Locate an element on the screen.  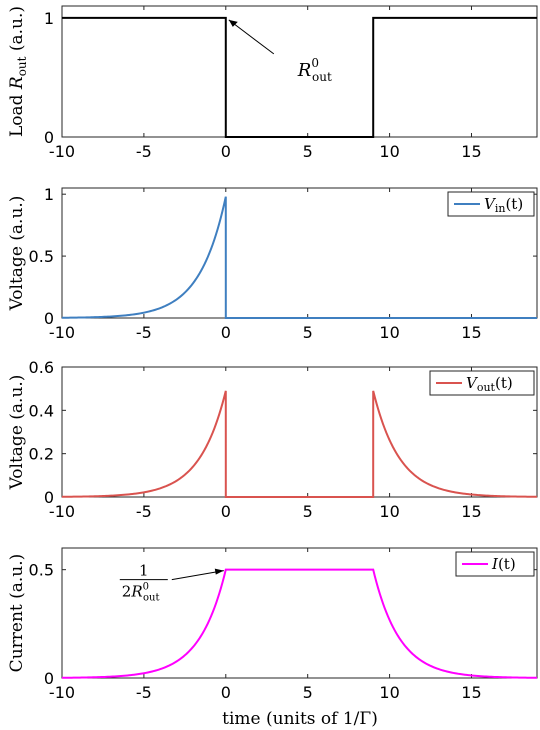
legend-label: I(t) is located at coordinates (503, 564).